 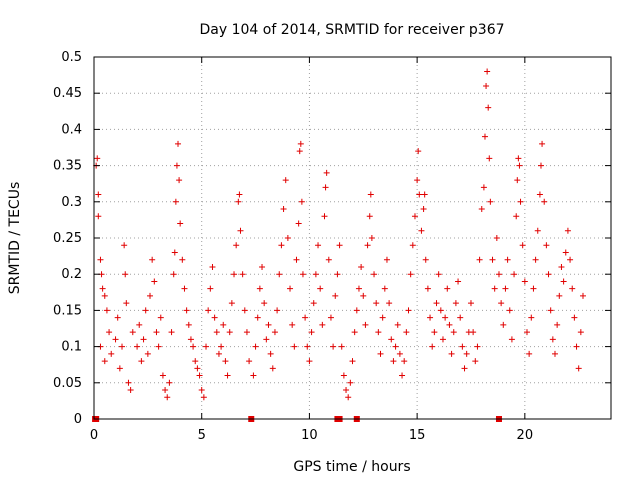 I want to click on y-tick-label: 0.2, so click(x=71, y=274).